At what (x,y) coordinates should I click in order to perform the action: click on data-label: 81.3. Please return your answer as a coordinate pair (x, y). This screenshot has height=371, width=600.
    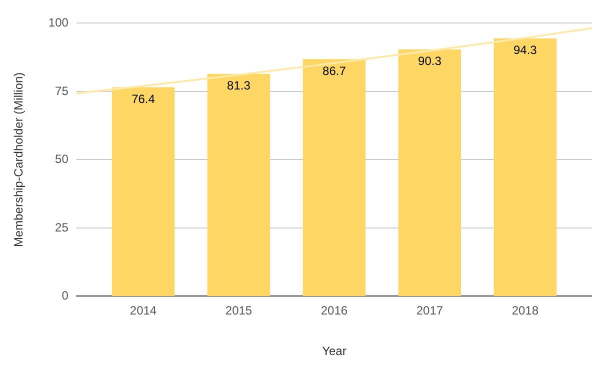
    Looking at the image, I should click on (239, 85).